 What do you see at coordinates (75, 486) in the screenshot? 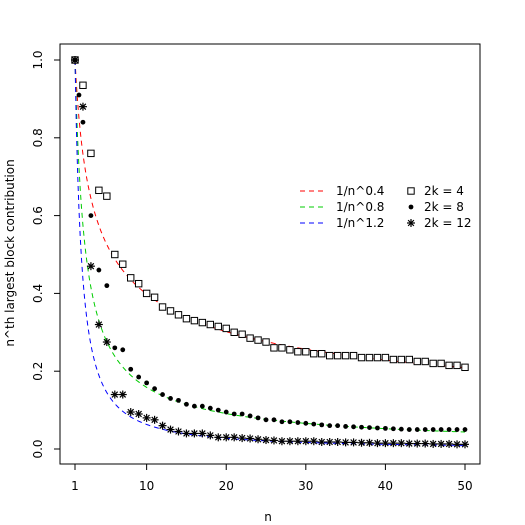
I see `x-tick-label: 1` at bounding box center [75, 486].